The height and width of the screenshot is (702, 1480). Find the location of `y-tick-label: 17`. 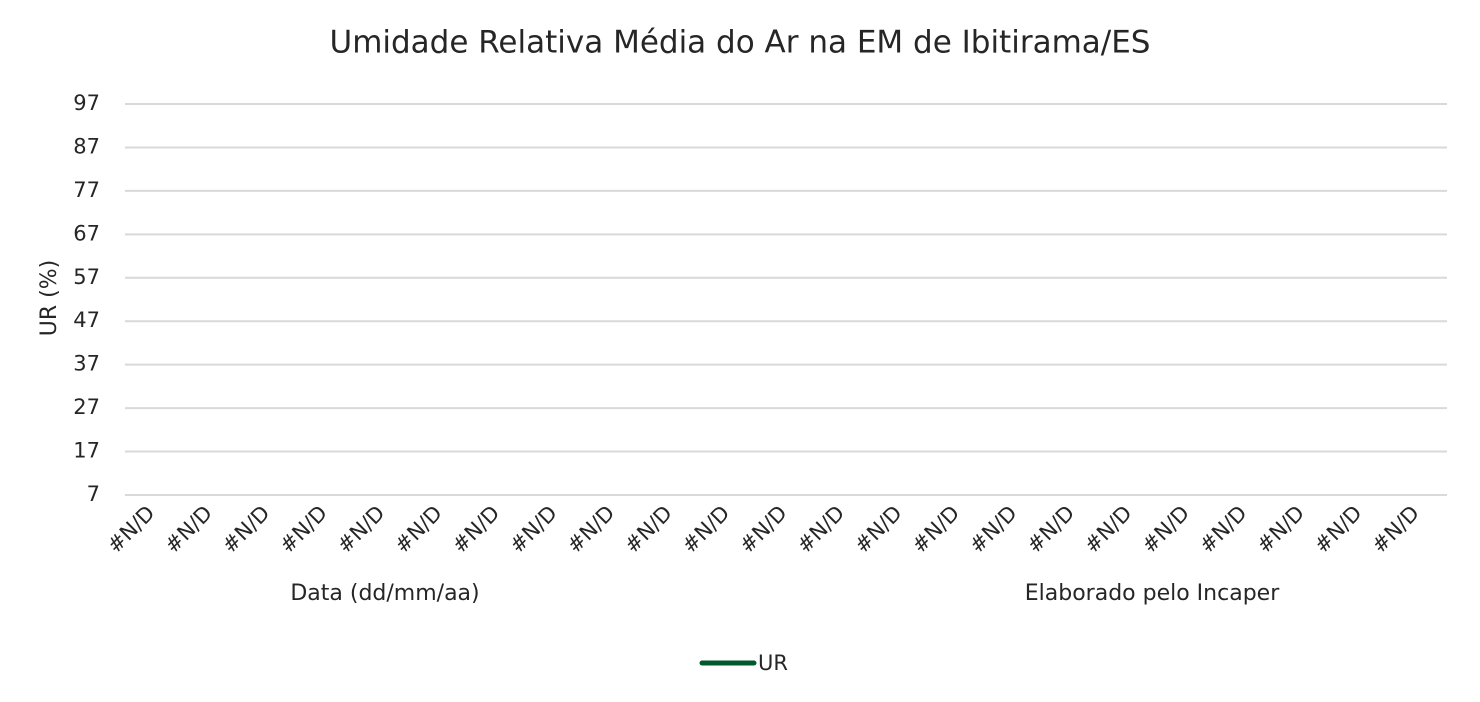

y-tick-label: 17 is located at coordinates (86, 451).